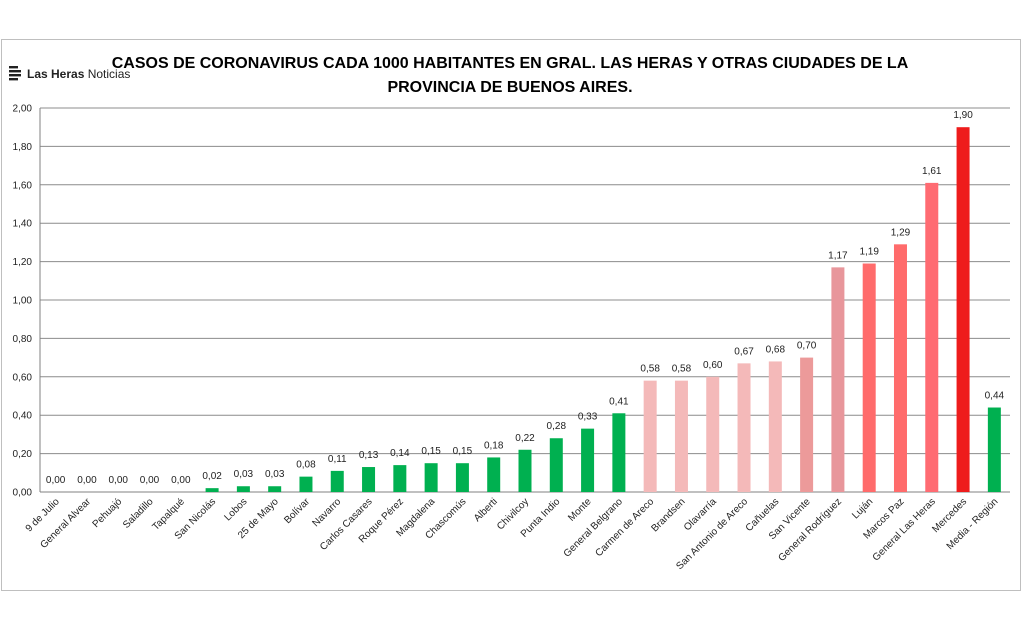  I want to click on data-label: 0,18, so click(494, 445).